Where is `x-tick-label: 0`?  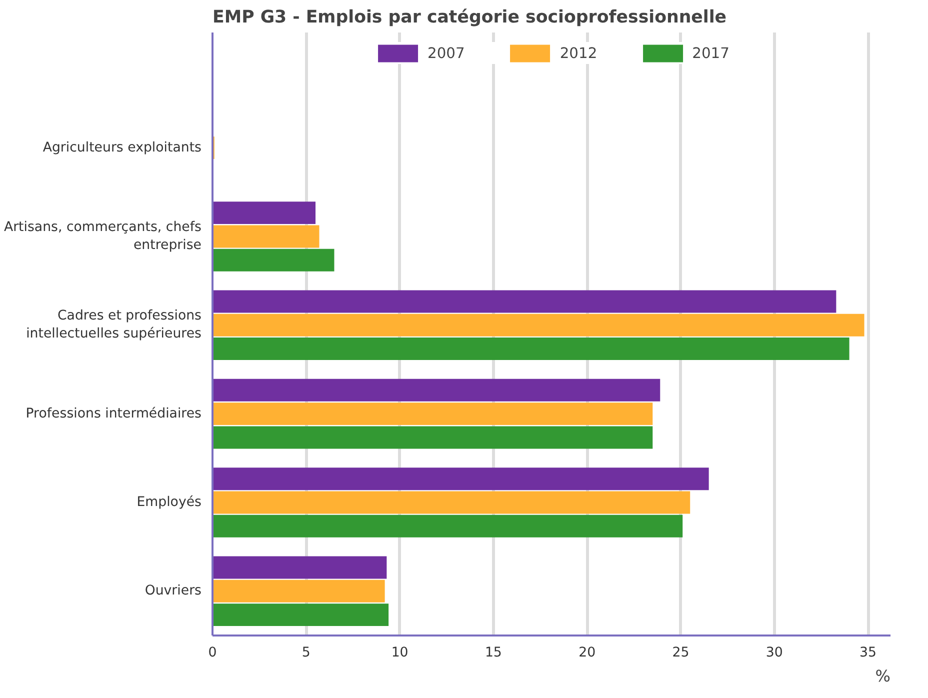
x-tick-label: 0 is located at coordinates (212, 653).